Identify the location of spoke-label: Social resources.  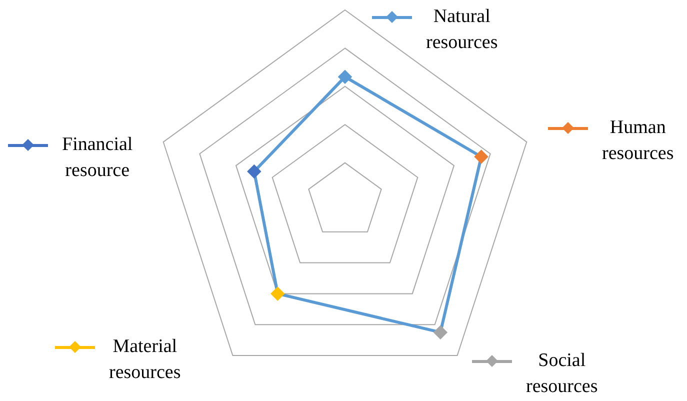
(562, 373).